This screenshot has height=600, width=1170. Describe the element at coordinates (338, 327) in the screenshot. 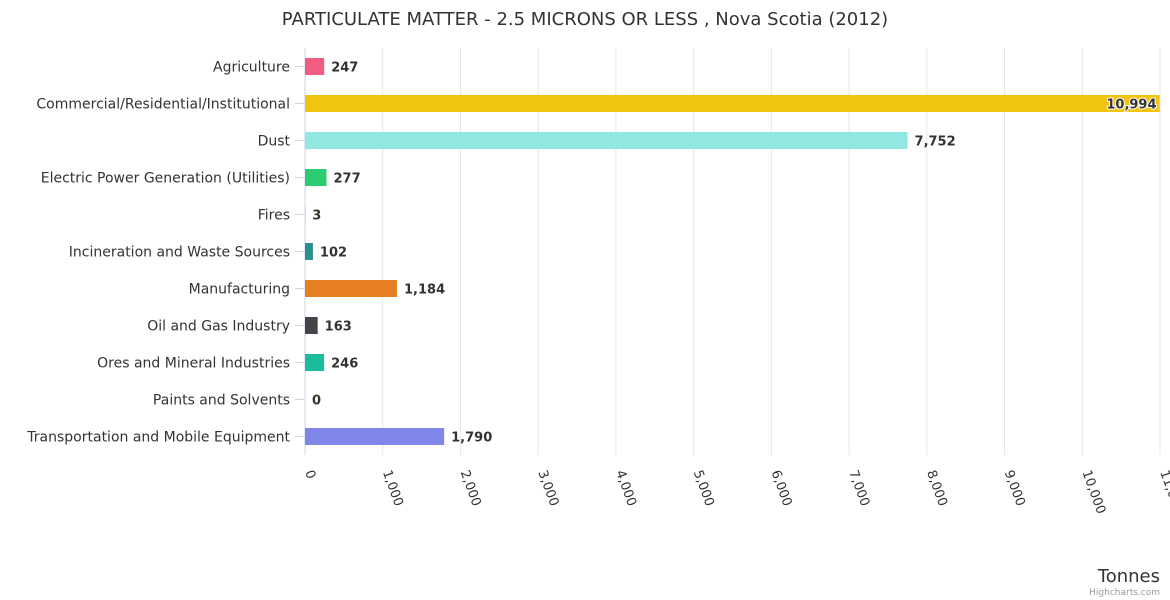

I see `data-label: 163` at that location.